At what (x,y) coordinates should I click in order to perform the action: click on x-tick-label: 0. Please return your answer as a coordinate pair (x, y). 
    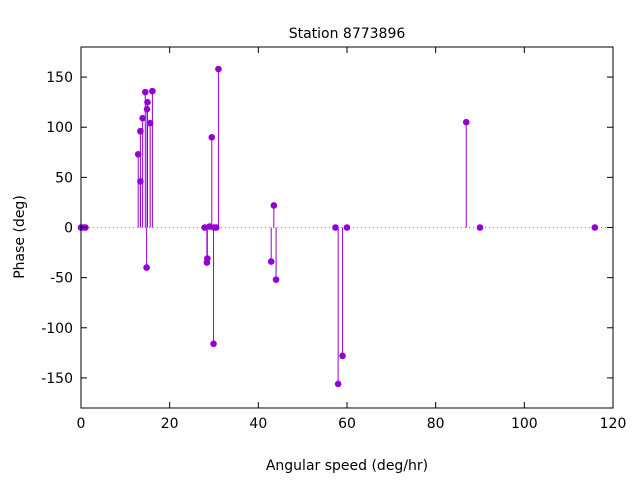
    Looking at the image, I should click on (81, 424).